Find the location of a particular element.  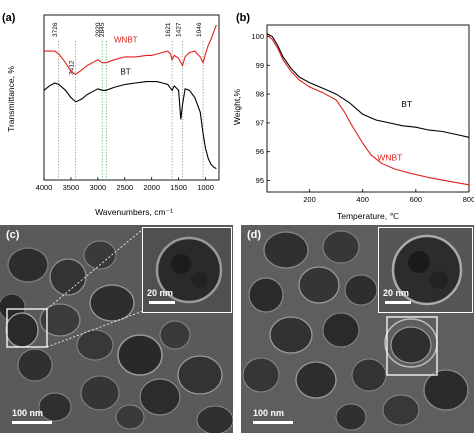

ftir-x-tick-label: 2500 is located at coordinates (124, 187).